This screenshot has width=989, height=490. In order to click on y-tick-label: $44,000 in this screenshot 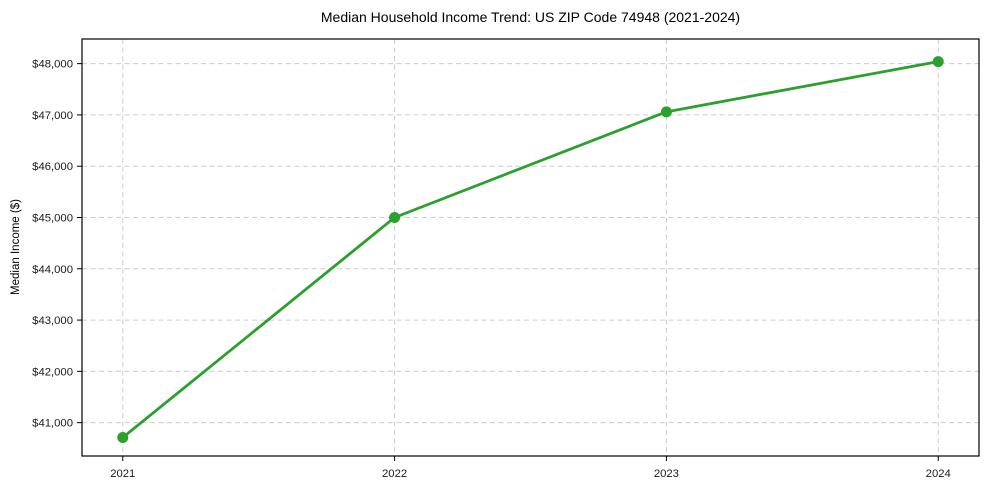, I will do `click(52, 270)`.